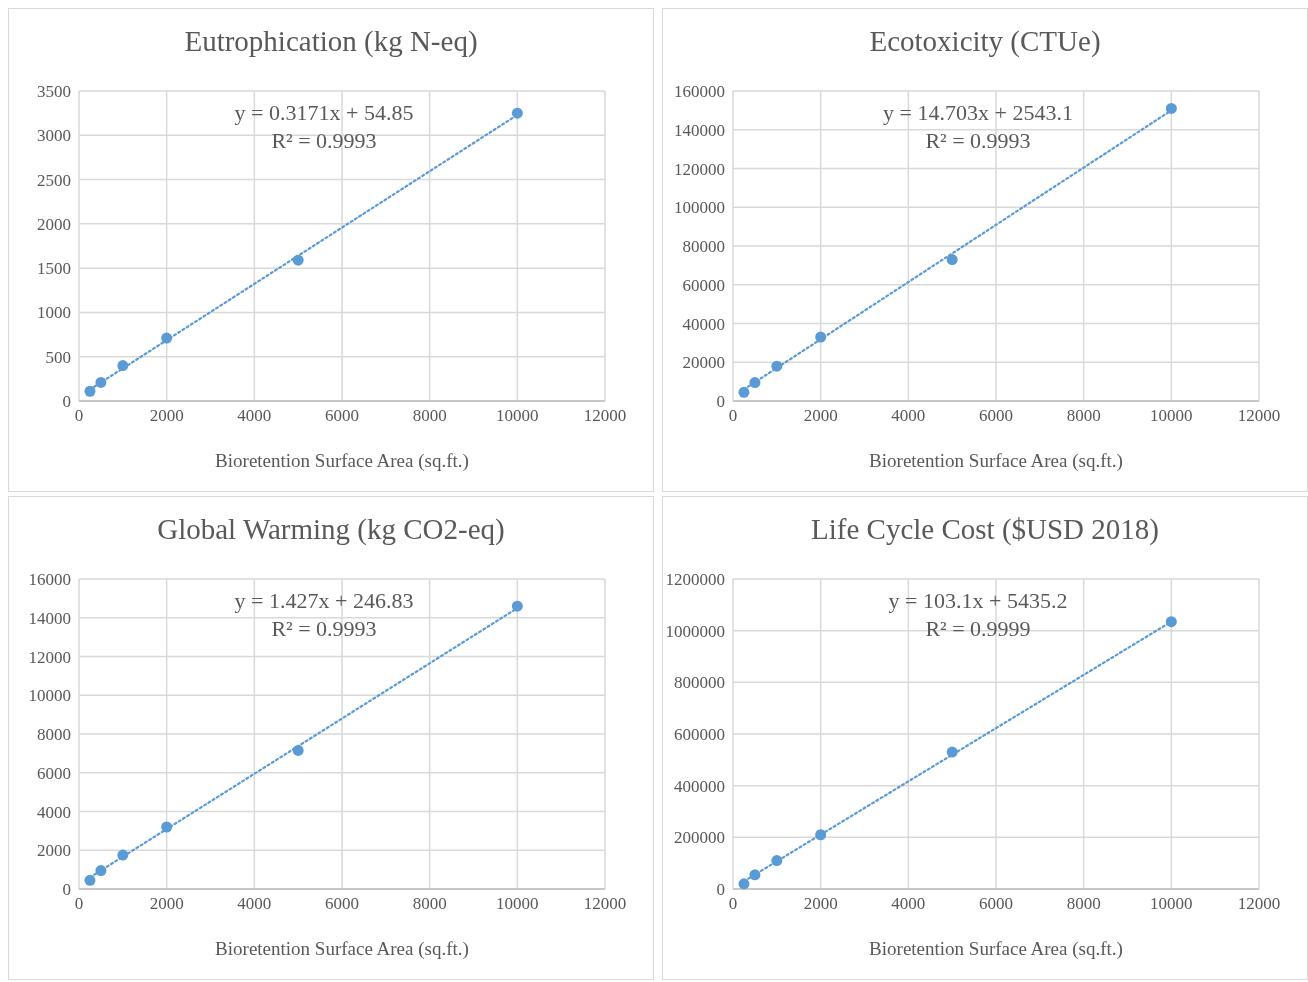 This screenshot has width=1308, height=982. Describe the element at coordinates (703, 324) in the screenshot. I see `y-tick-label: 40000` at that location.